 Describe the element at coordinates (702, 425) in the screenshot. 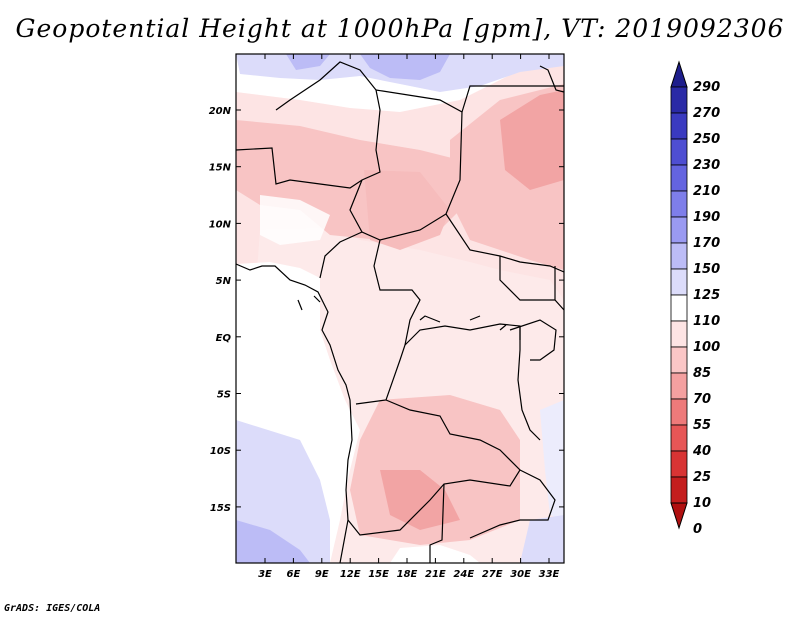

I see `colorbar-level-label: 55` at that location.